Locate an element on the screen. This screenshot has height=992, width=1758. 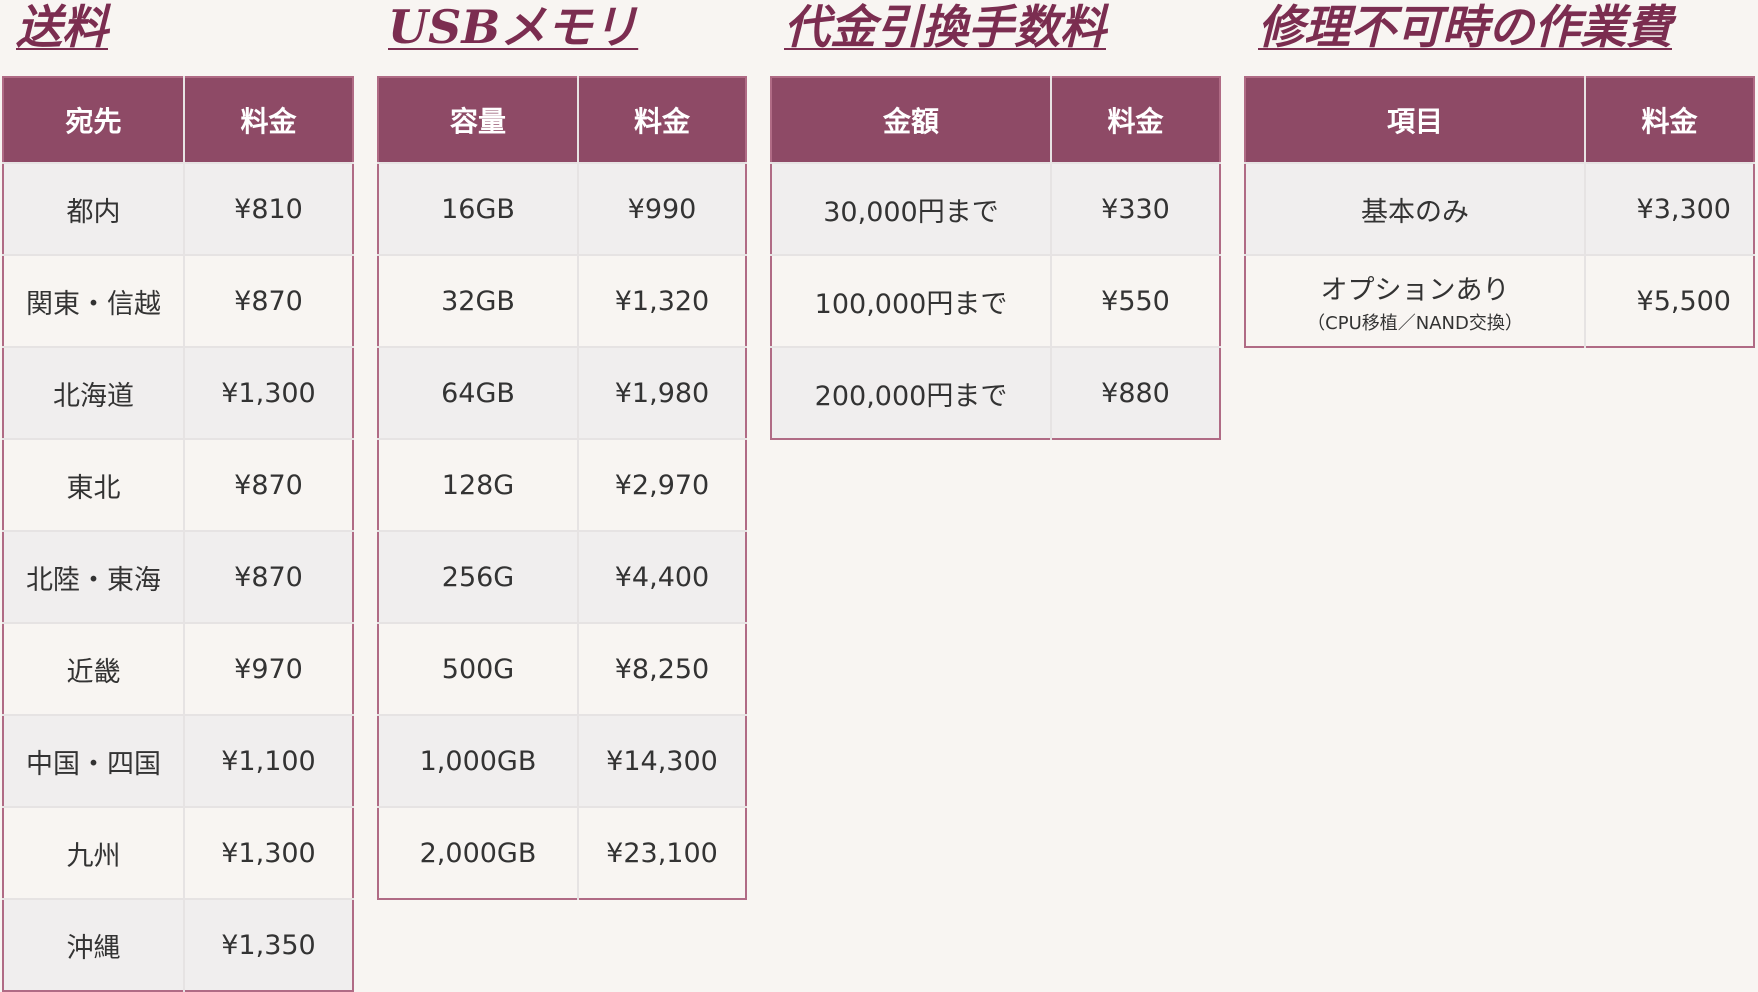
price-cell: ¥5,500 is located at coordinates (1669, 300).